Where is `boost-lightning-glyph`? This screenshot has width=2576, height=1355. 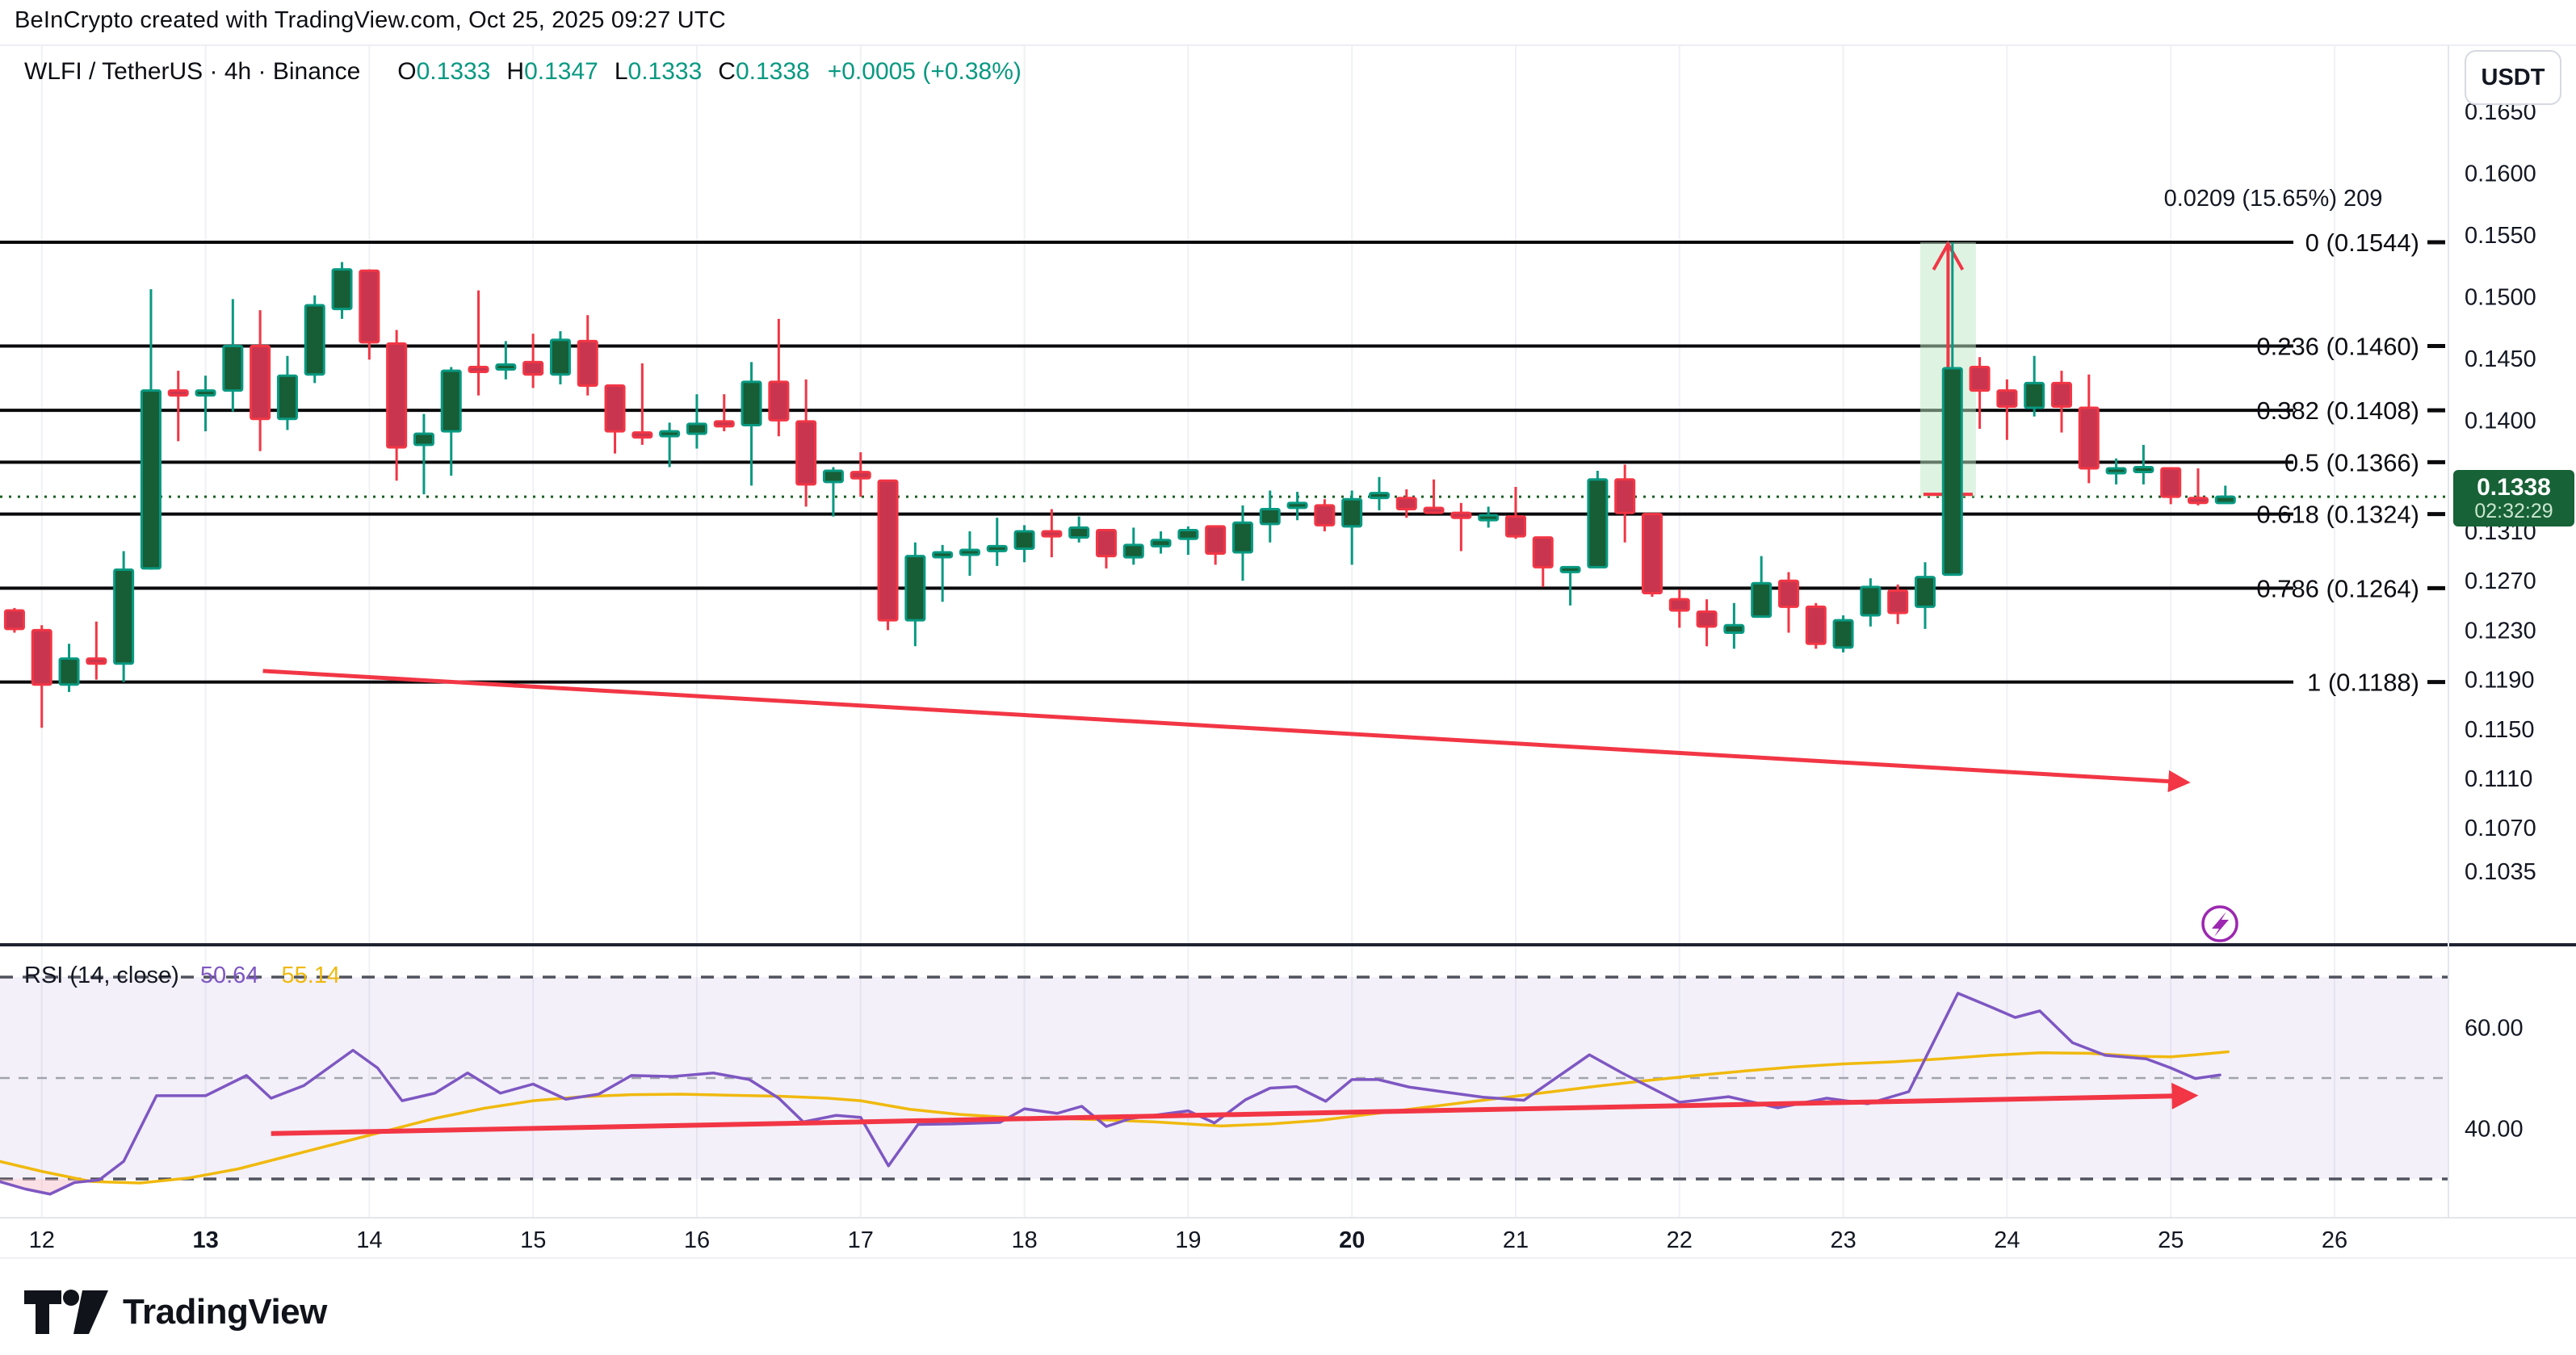 boost-lightning-glyph is located at coordinates (2220, 925).